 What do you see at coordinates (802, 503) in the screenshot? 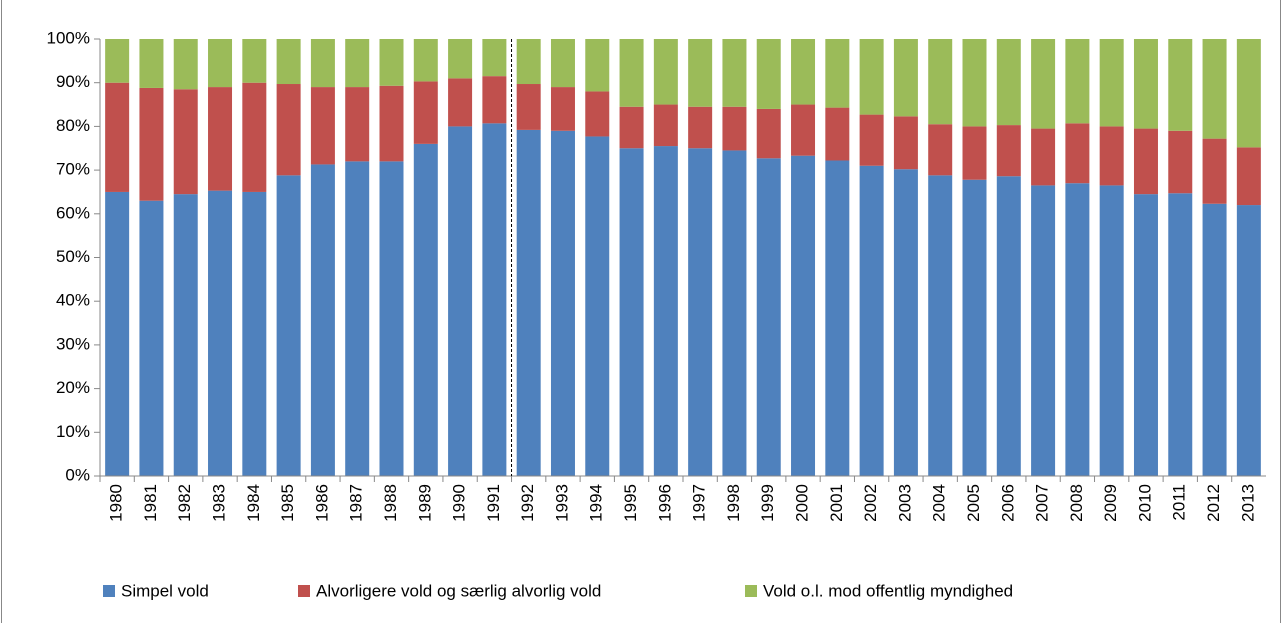
I see `x-tick-label: 2000` at bounding box center [802, 503].